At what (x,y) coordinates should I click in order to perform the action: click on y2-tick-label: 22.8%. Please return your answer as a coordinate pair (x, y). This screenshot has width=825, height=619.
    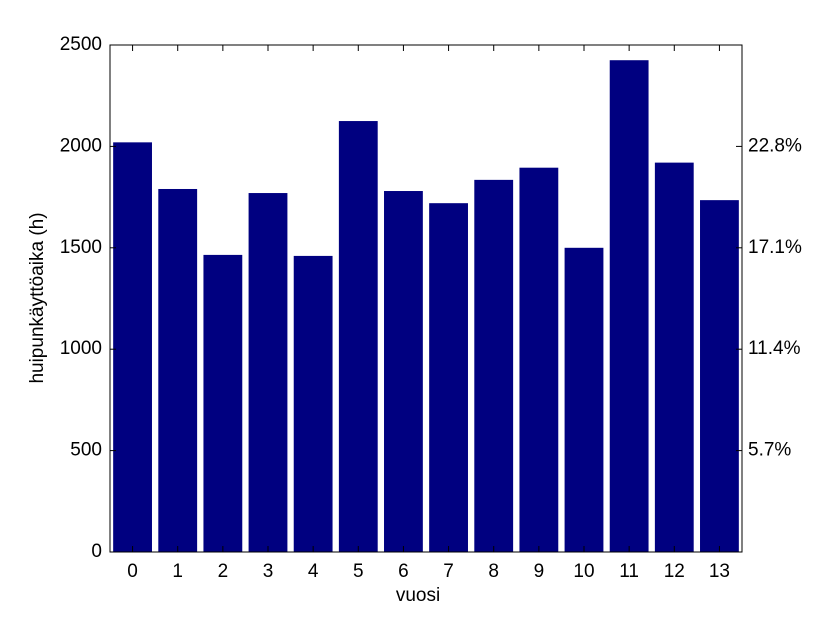
    Looking at the image, I should click on (775, 145).